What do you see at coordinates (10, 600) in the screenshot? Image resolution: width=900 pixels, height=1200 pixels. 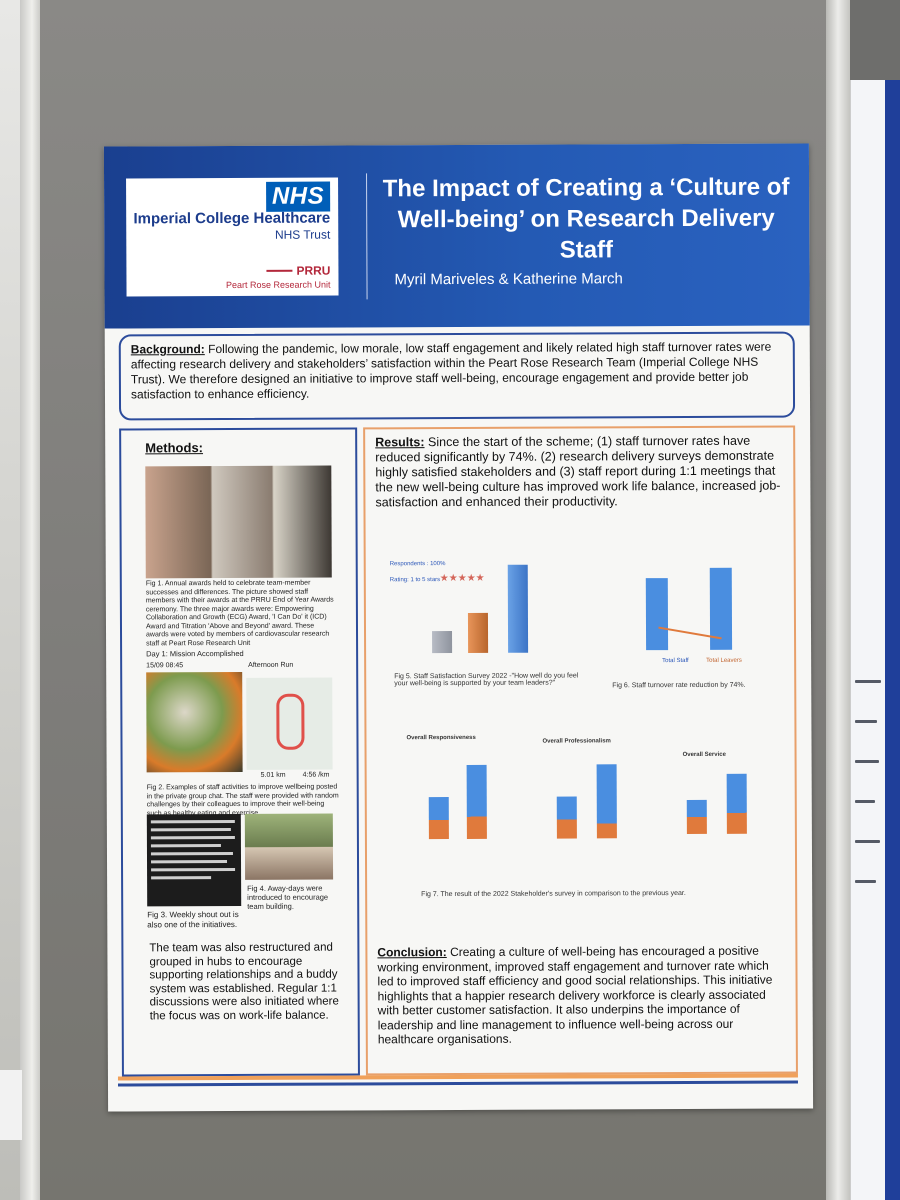 I see `neighbor-poster-left` at bounding box center [10, 600].